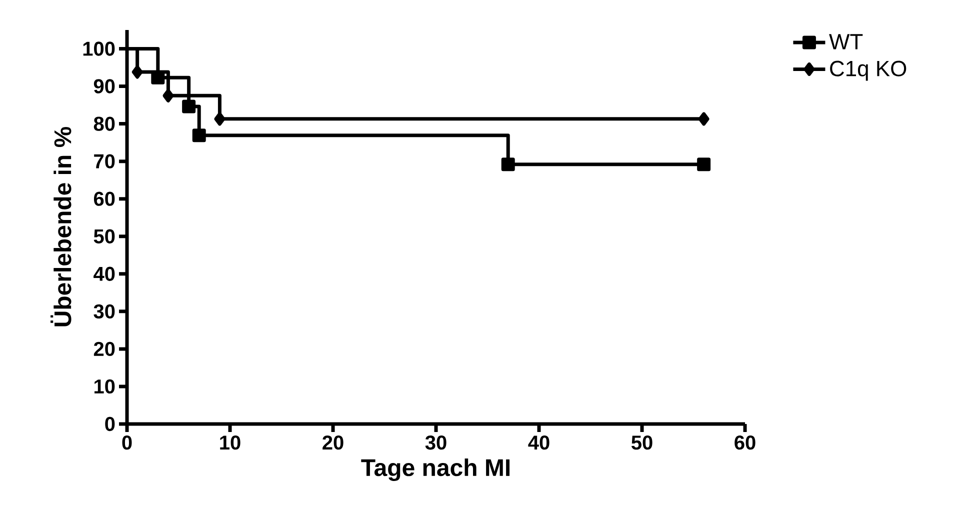  I want to click on legend-label: C1q KO, so click(868, 70).